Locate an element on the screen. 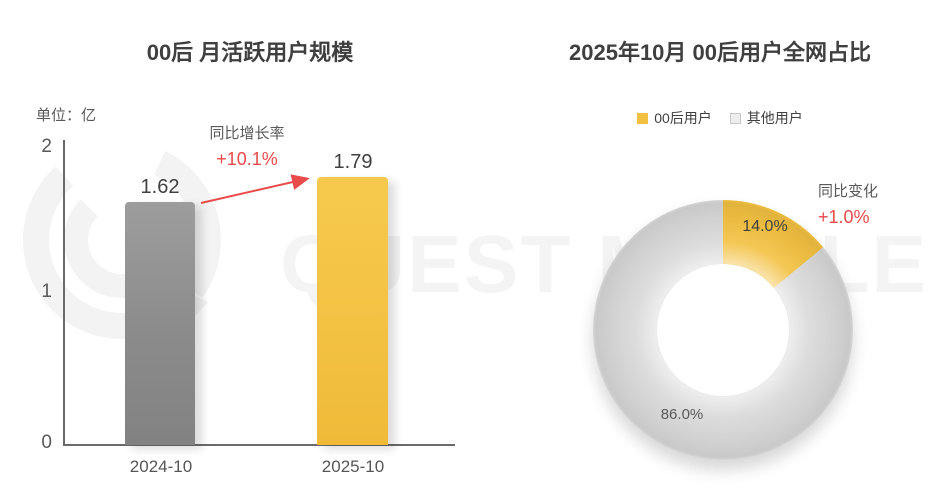 This screenshot has width=942, height=500. donut-chart-title: 2025年10月 00后用户全网占比 is located at coordinates (720, 52).